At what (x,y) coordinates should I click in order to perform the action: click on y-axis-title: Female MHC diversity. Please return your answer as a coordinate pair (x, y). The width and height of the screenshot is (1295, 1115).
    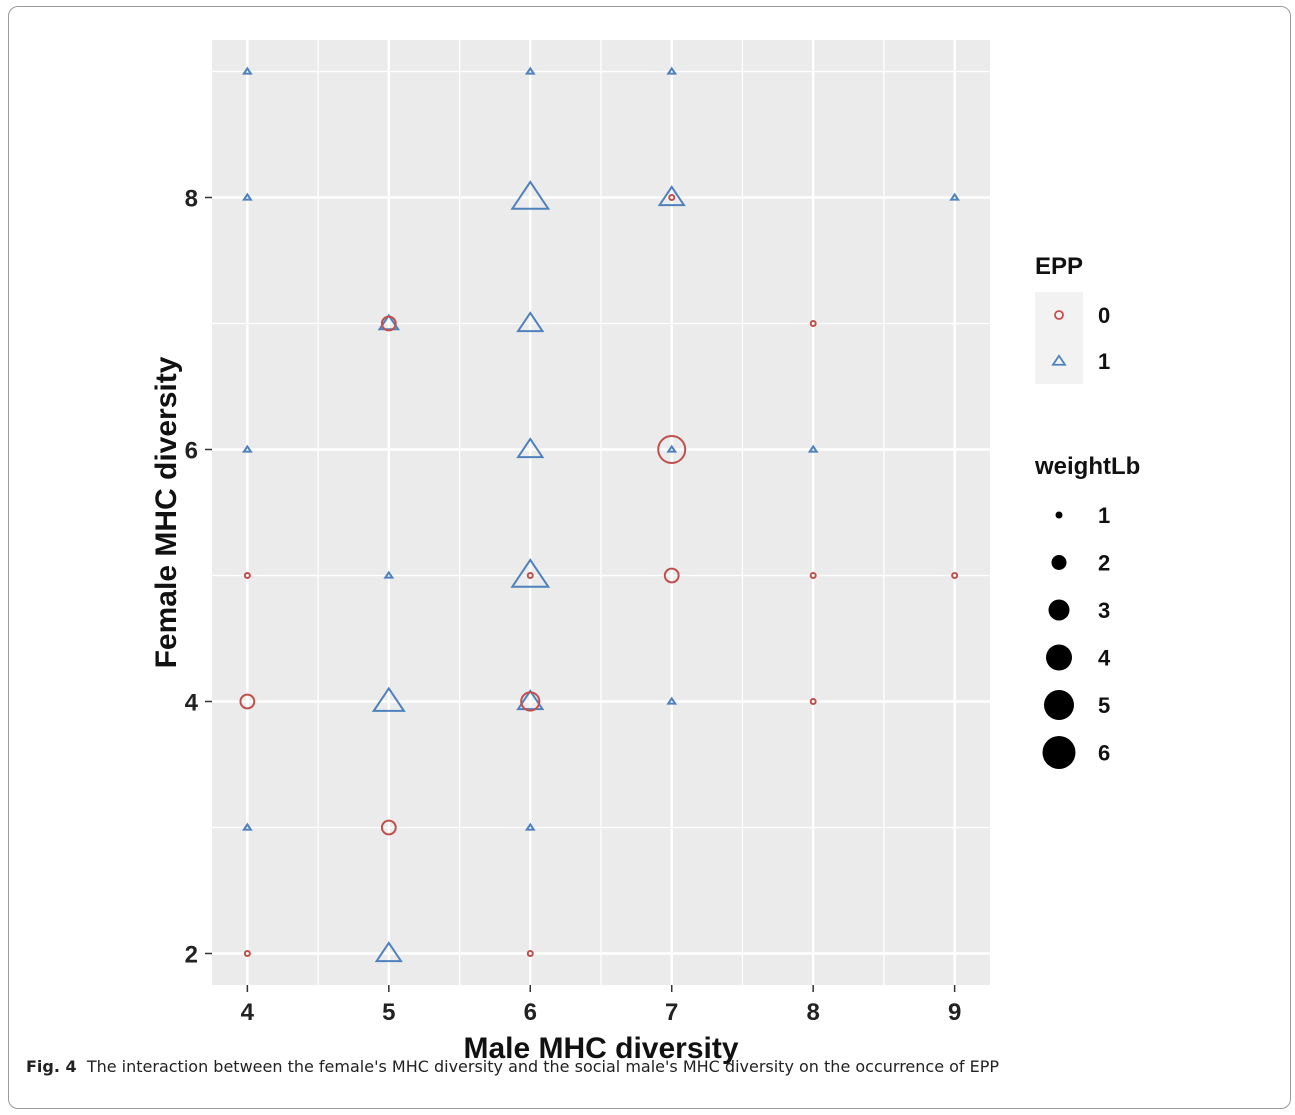
    Looking at the image, I should click on (166, 512).